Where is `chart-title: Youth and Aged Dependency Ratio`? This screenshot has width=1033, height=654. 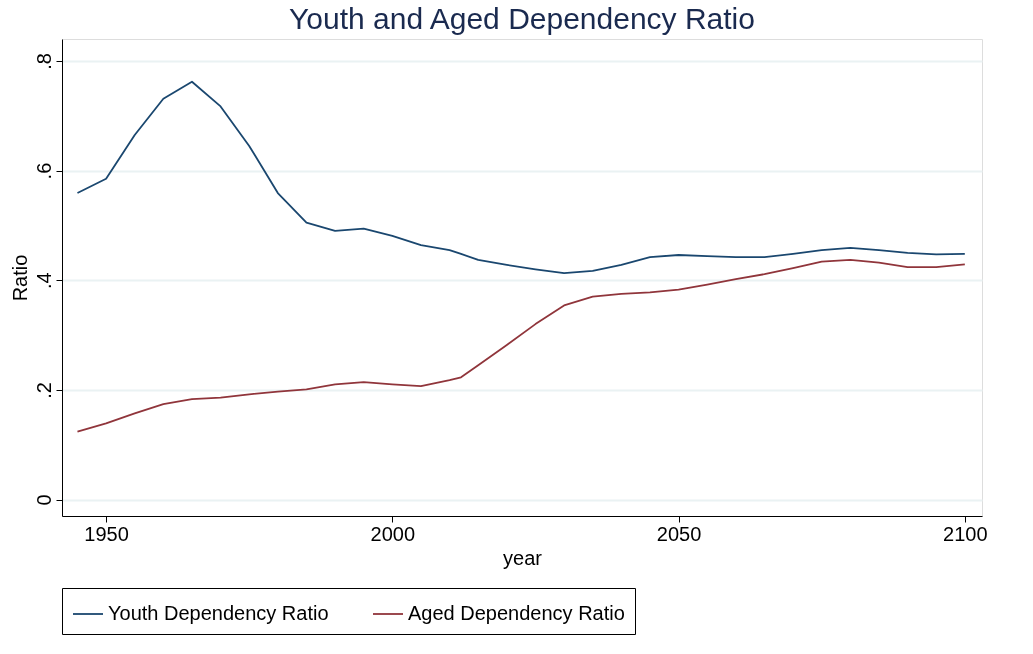
chart-title: Youth and Aged Dependency Ratio is located at coordinates (522, 18).